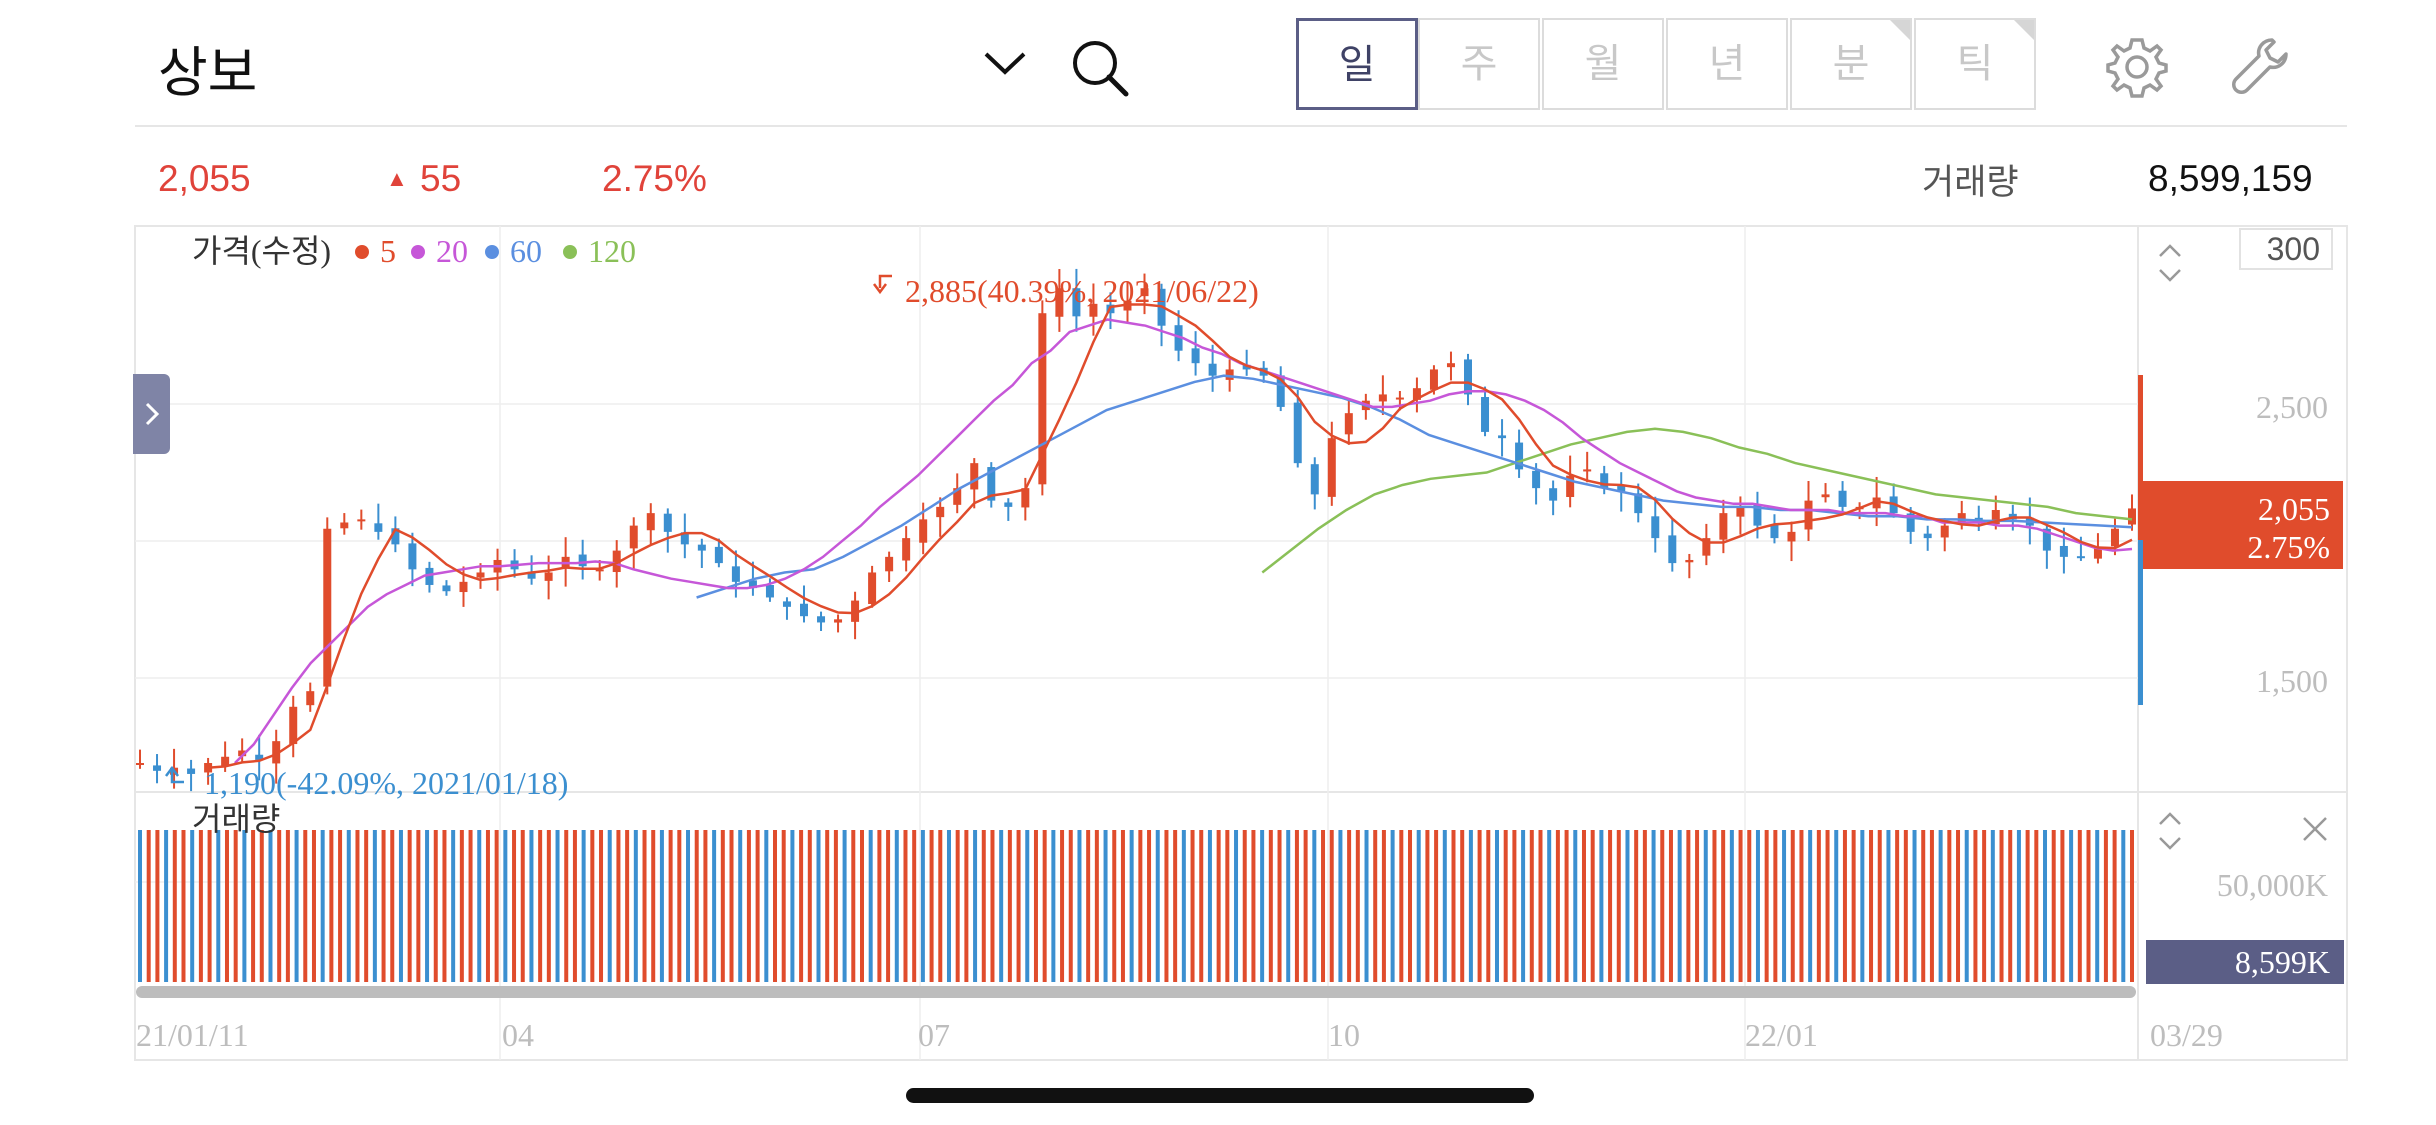  Describe the element at coordinates (1851, 64) in the screenshot. I see `tab-minute: 분` at that location.